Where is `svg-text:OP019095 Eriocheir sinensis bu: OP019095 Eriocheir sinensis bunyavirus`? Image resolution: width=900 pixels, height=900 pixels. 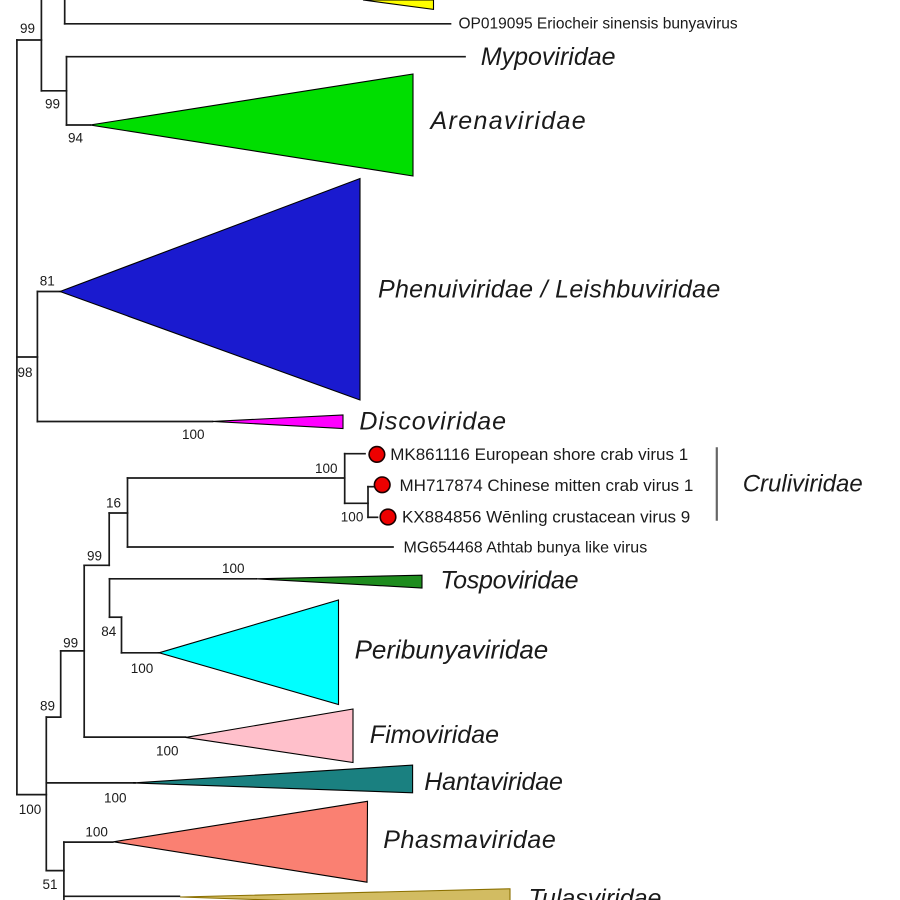 svg-text:OP019095 Eriocheir sinensis bu: OP019095 Eriocheir sinensis bunyavirus is located at coordinates (598, 23).